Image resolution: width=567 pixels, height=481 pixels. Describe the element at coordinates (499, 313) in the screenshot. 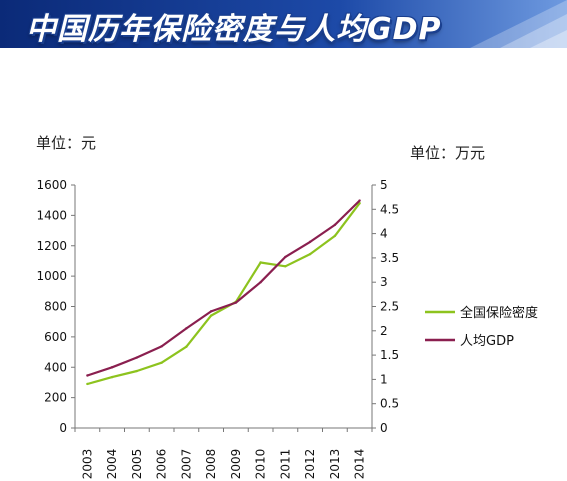

I see `legend-label: 全国保险密度` at that location.